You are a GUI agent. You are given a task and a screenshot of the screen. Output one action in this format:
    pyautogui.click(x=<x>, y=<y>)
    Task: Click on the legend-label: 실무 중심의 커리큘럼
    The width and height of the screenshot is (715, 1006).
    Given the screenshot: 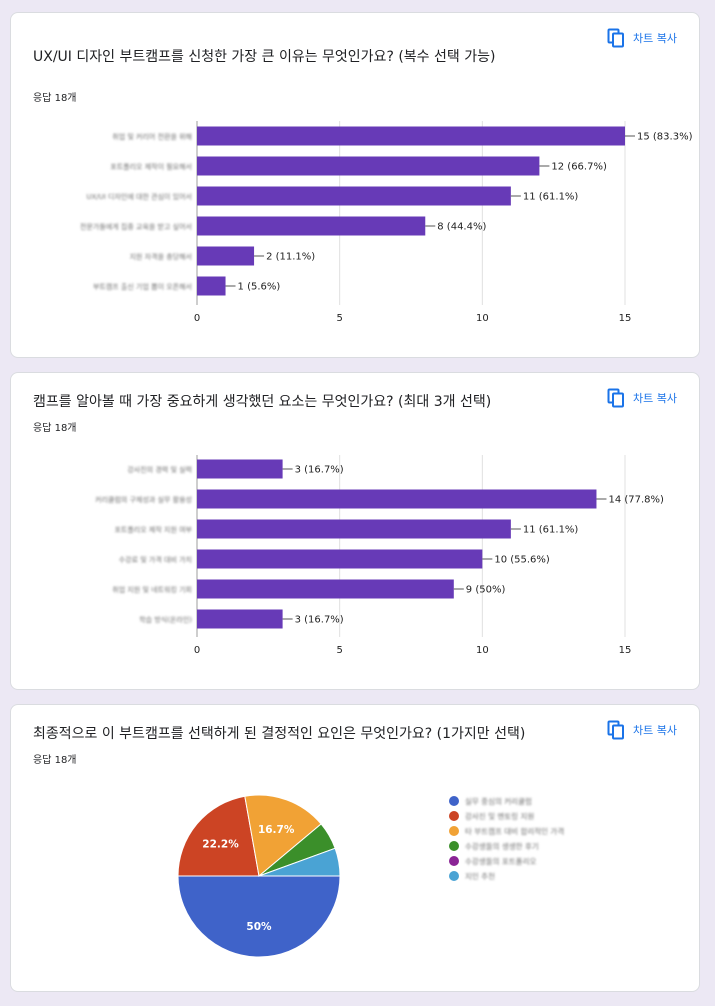 What is the action you would take?
    pyautogui.click(x=498, y=801)
    